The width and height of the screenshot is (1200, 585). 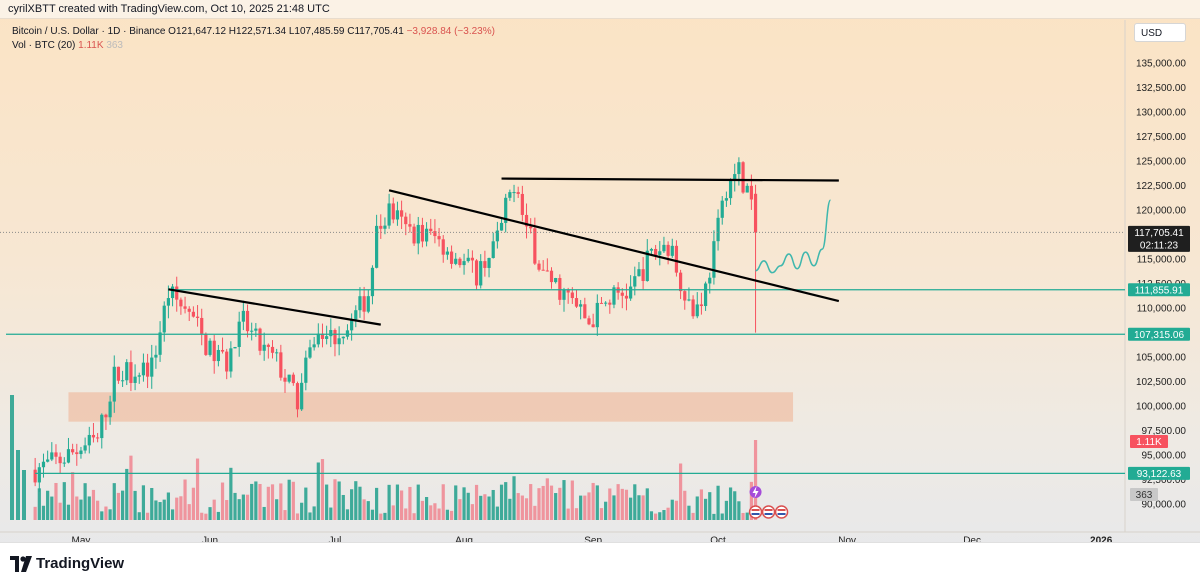 What do you see at coordinates (1162, 308) in the screenshot?
I see `y-tick-label: 110,000.00` at bounding box center [1162, 308].